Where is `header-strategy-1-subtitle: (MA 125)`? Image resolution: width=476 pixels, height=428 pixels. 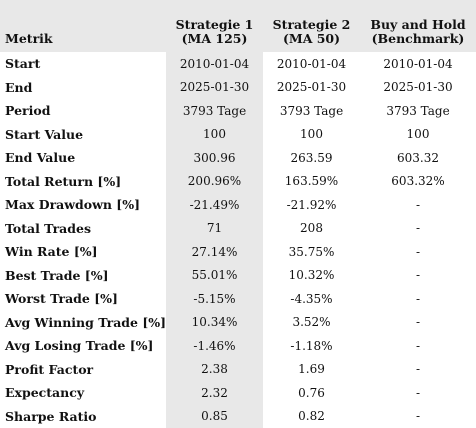
header-strategy-1-subtitle: (MA 125) is located at coordinates (214, 39).